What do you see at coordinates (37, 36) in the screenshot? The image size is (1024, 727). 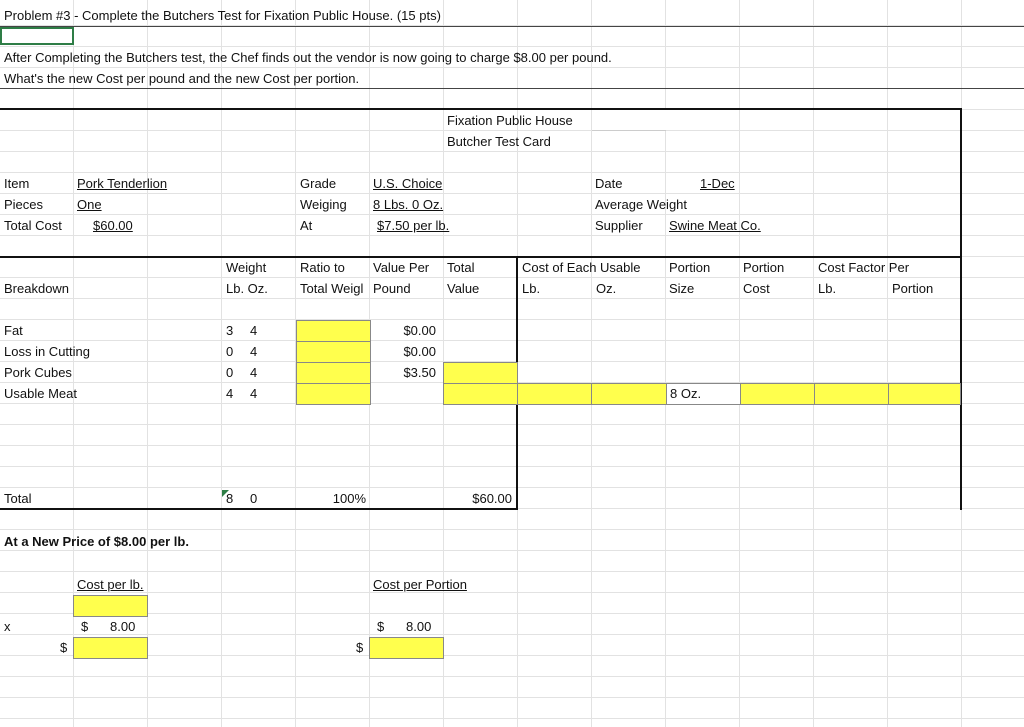 I see `selected-cell` at bounding box center [37, 36].